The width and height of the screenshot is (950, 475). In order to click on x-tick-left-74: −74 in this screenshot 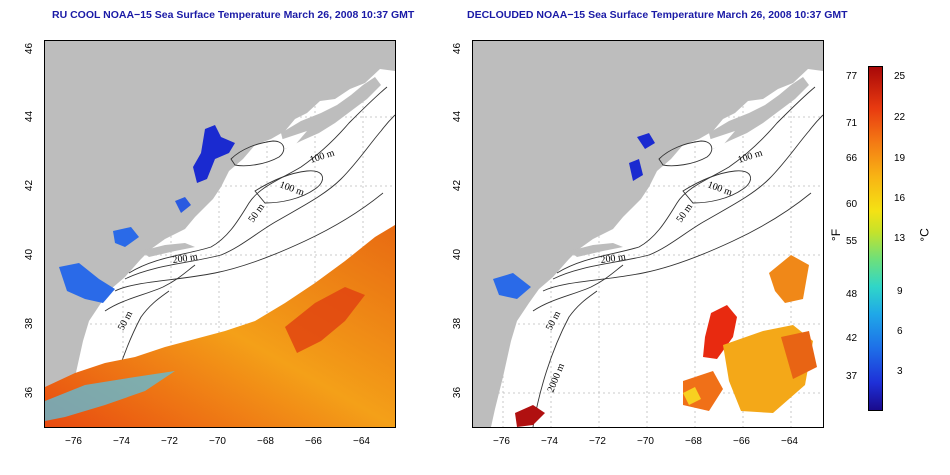, I will do `click(121, 441)`.